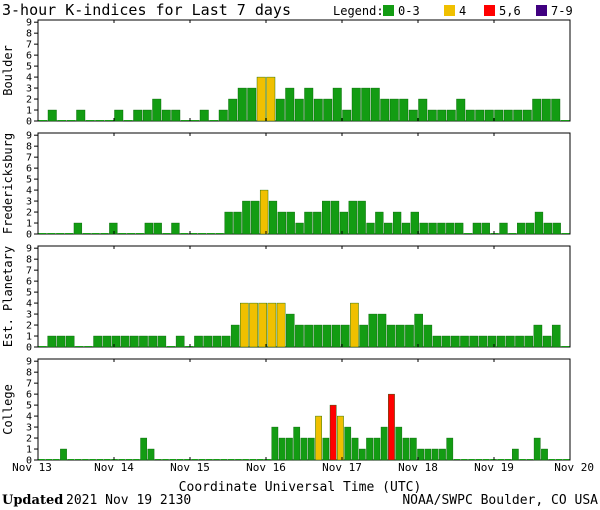  What do you see at coordinates (418, 467) in the screenshot?
I see `x-tick-label: Nov 18` at bounding box center [418, 467].